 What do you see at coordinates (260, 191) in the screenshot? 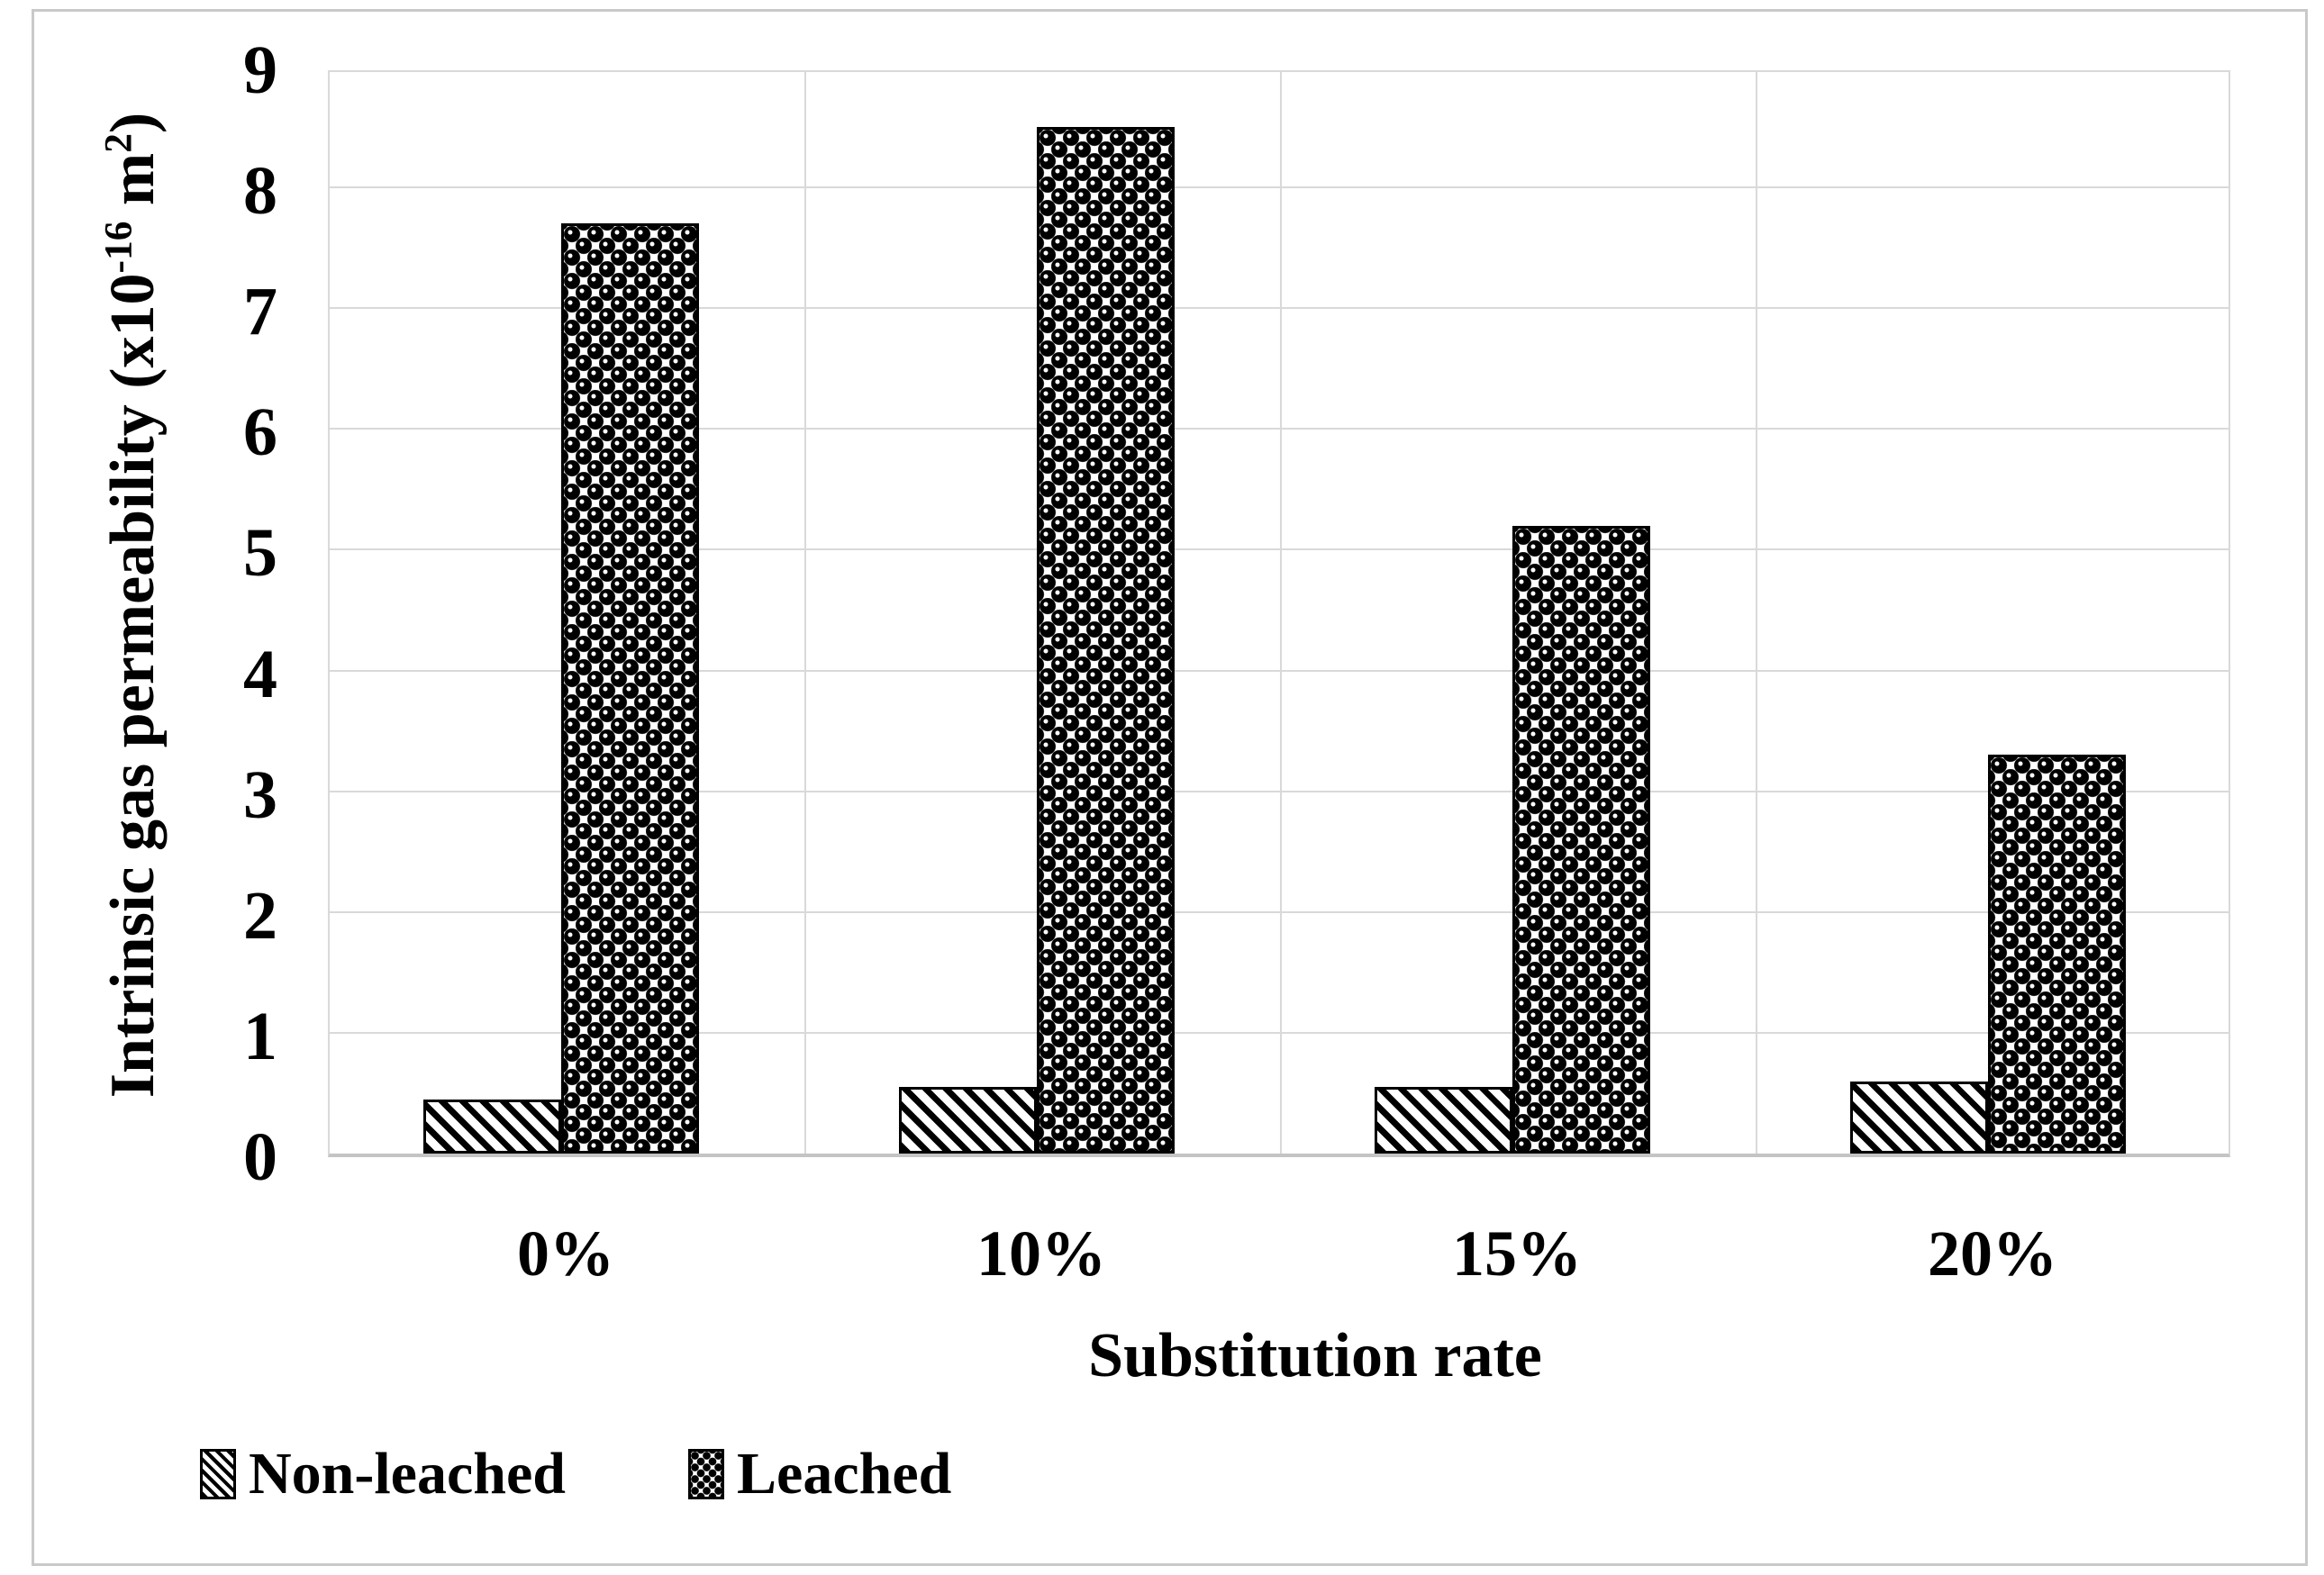
I see `y-tick-label-8: 8` at bounding box center [260, 191].